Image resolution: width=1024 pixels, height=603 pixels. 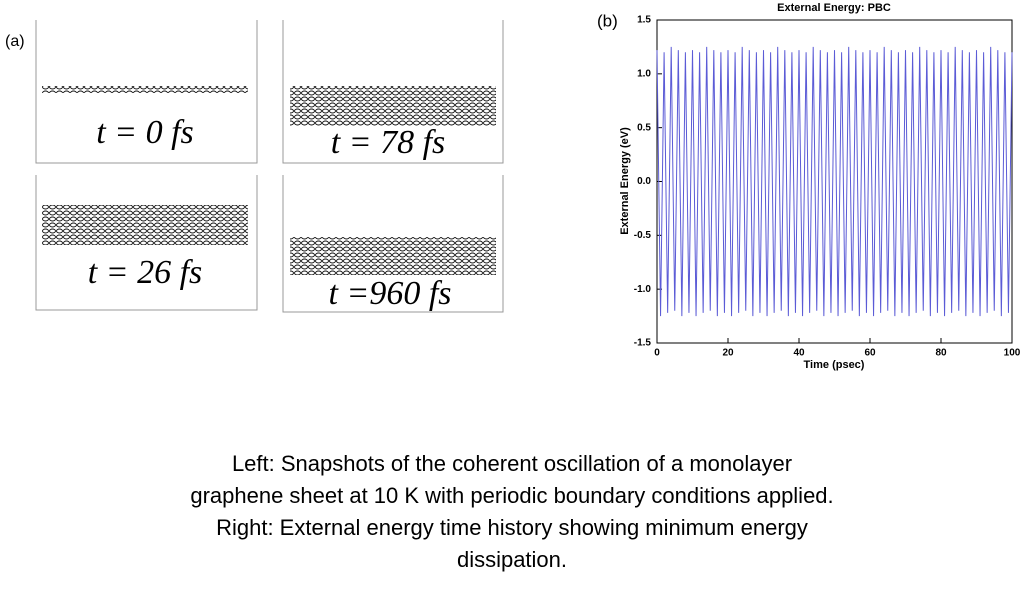 I want to click on y-axis-label: External Energy (eV), so click(x=625, y=181).